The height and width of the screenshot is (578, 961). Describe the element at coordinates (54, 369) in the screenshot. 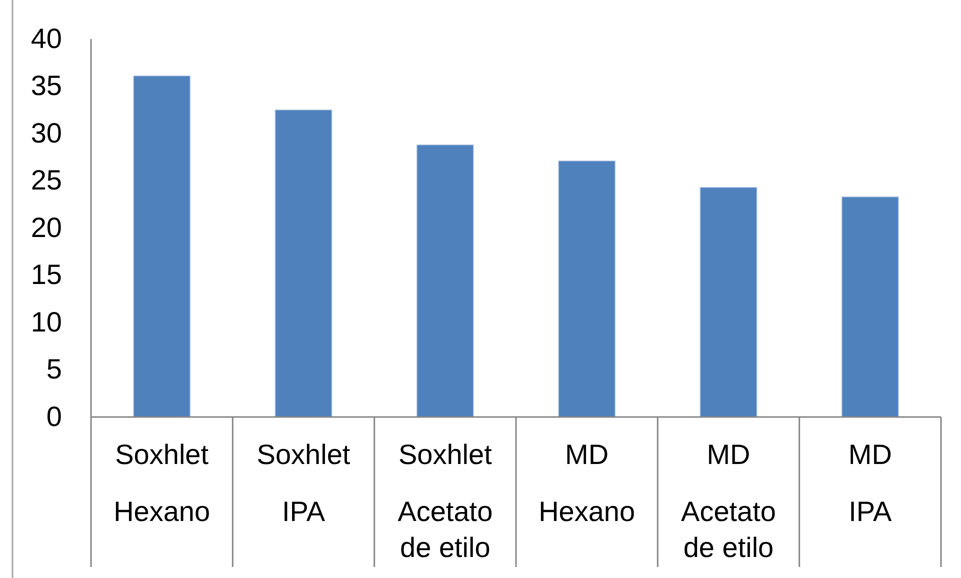

I see `y-tick-label: 5` at that location.